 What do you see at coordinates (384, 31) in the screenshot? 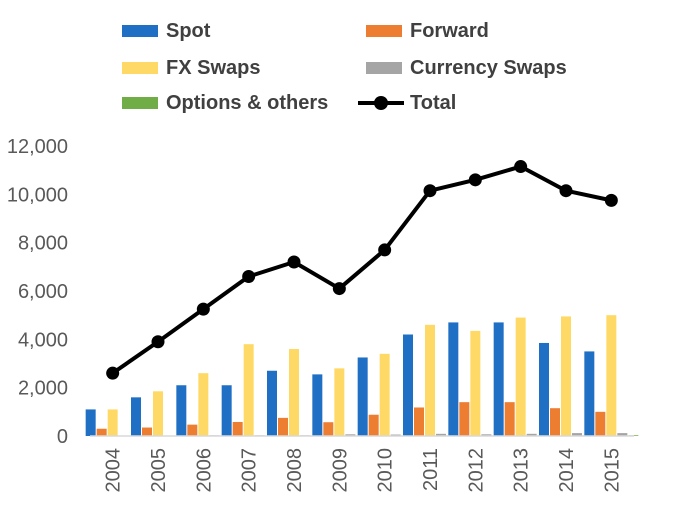
I see `legend-swatch-forward` at bounding box center [384, 31].